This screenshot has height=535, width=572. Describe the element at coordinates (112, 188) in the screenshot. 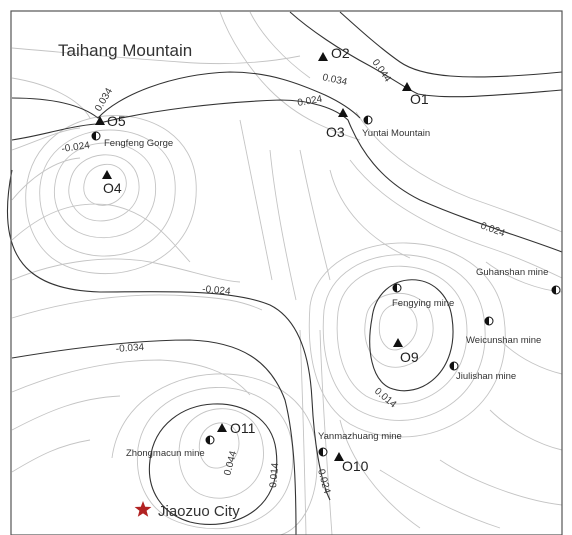

I see `observation-label: O4` at that location.